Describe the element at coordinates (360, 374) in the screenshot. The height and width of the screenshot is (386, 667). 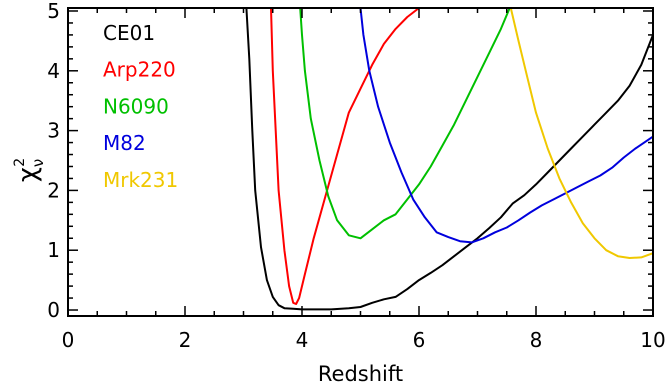
I see `x-axis-title: Redshift` at that location.